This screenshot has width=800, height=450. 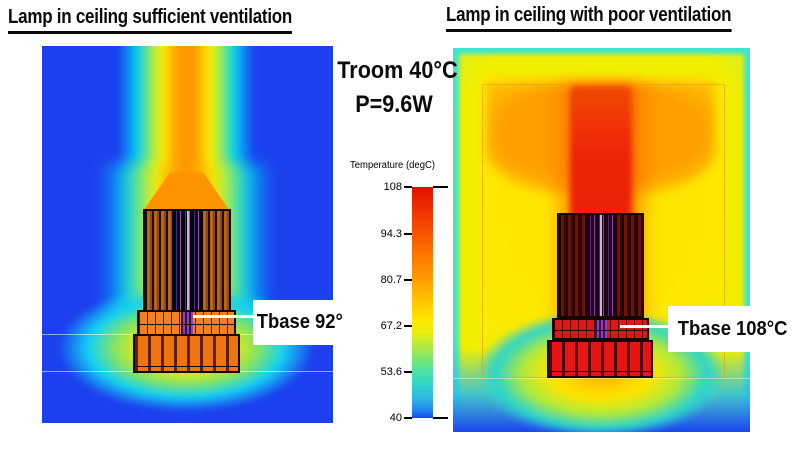 What do you see at coordinates (403, 234) in the screenshot?
I see `colorbar-tick: 94.3` at bounding box center [403, 234].